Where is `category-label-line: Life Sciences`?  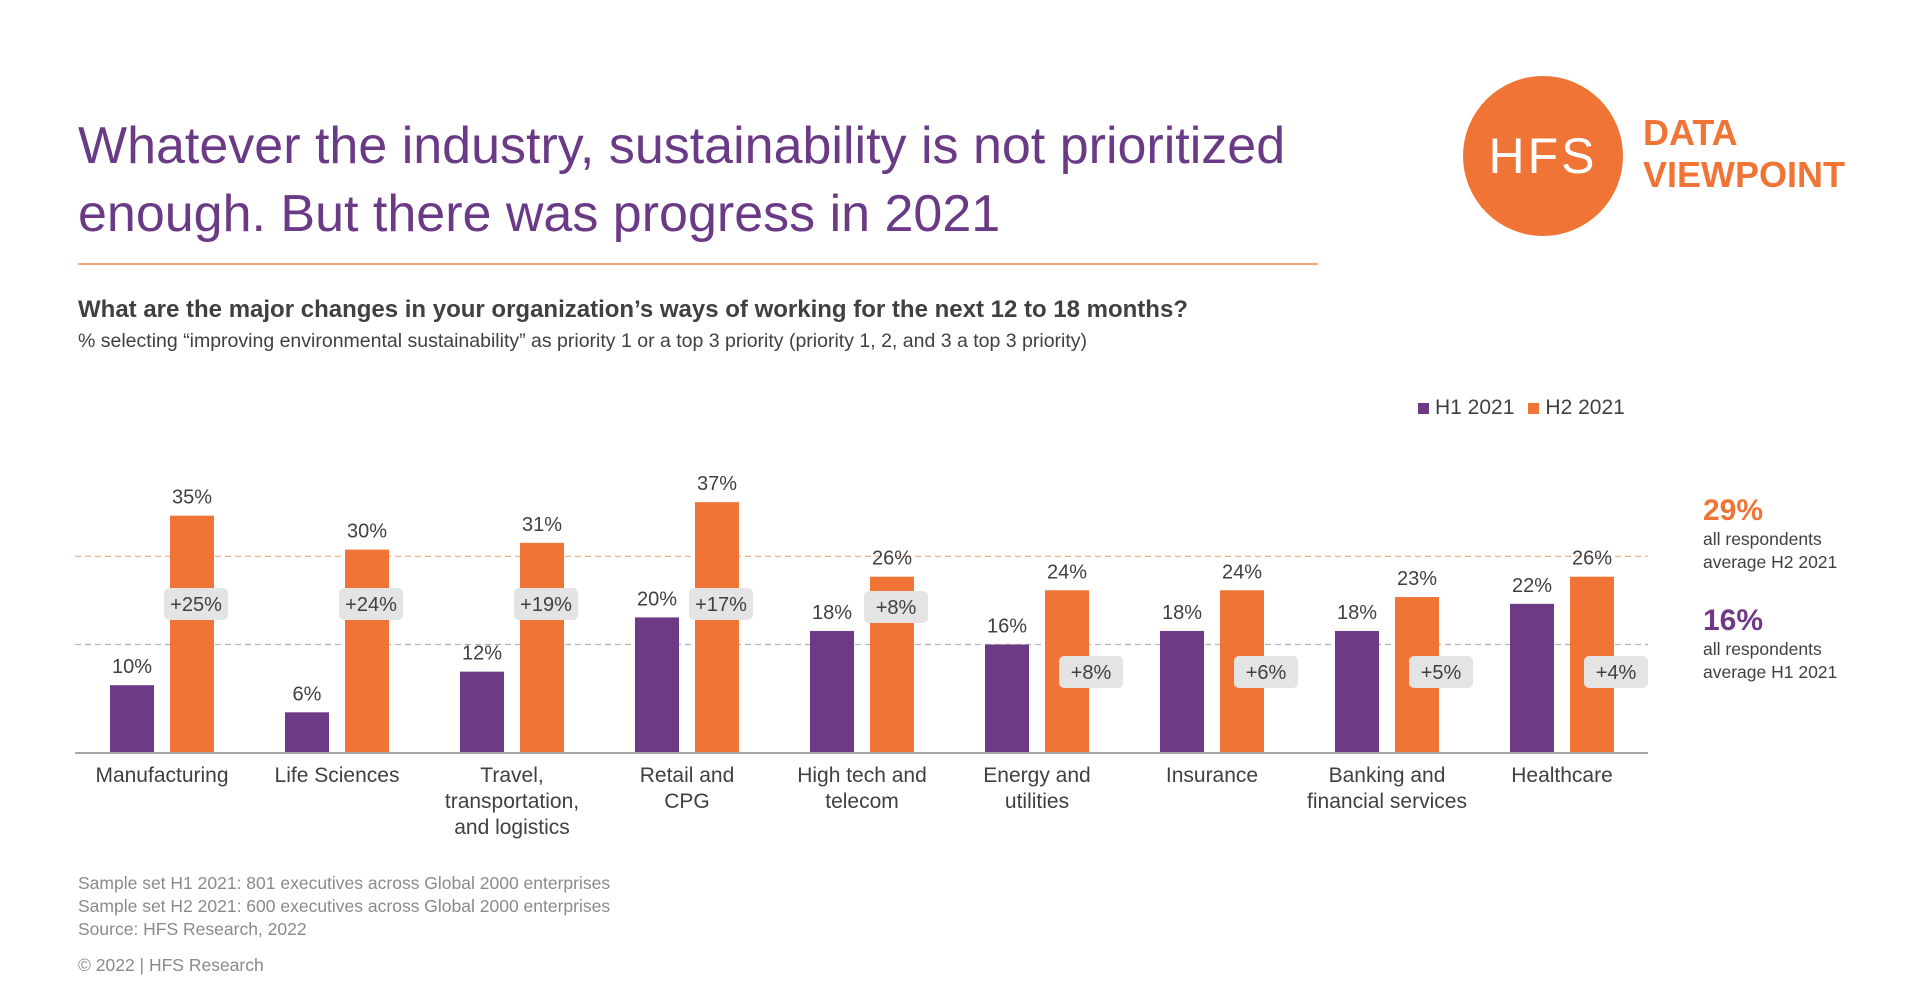 category-label-line: Life Sciences is located at coordinates (337, 775).